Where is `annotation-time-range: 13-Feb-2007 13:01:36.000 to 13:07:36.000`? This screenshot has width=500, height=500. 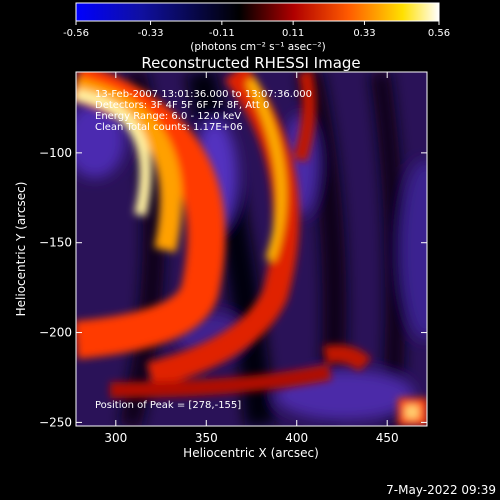 annotation-time-range: 13-Feb-2007 13:01:36.000 to 13:07:36.000 is located at coordinates (203, 94).